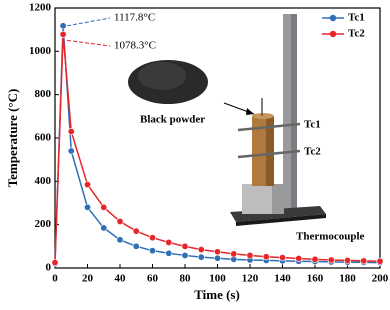 The width and height of the screenshot is (390, 310). I want to click on y-tick-label: 800, so click(43, 94).